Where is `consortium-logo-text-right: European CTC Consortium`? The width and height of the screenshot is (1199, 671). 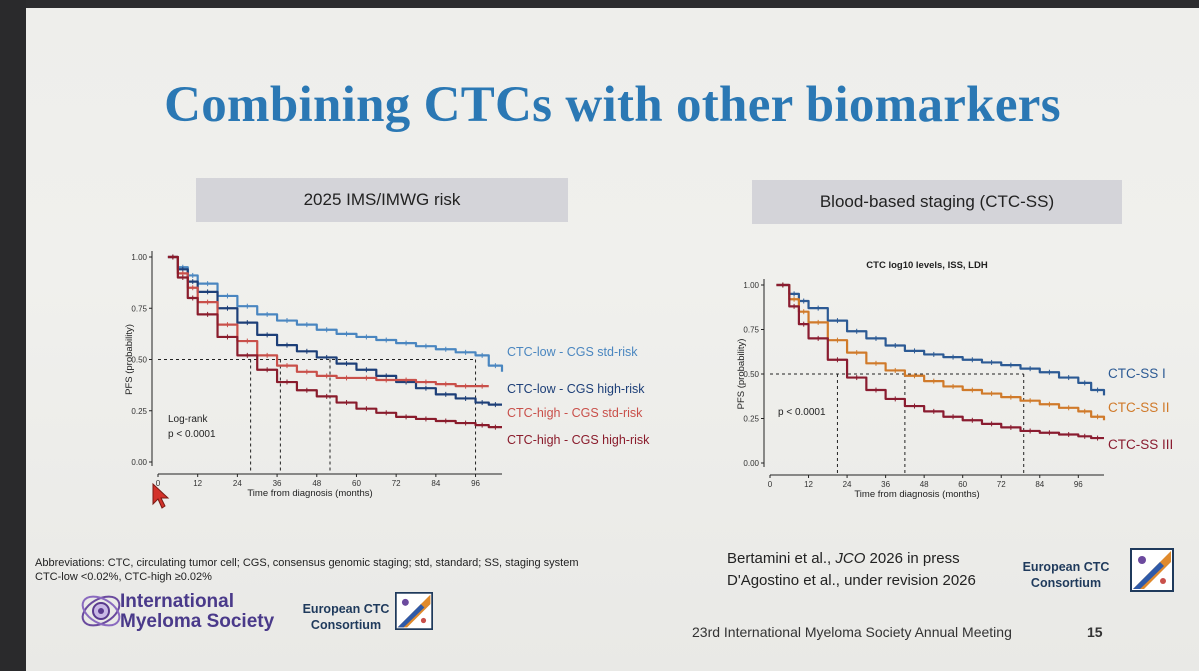
consortium-logo-text-right: European CTC Consortium is located at coordinates (1066, 575).